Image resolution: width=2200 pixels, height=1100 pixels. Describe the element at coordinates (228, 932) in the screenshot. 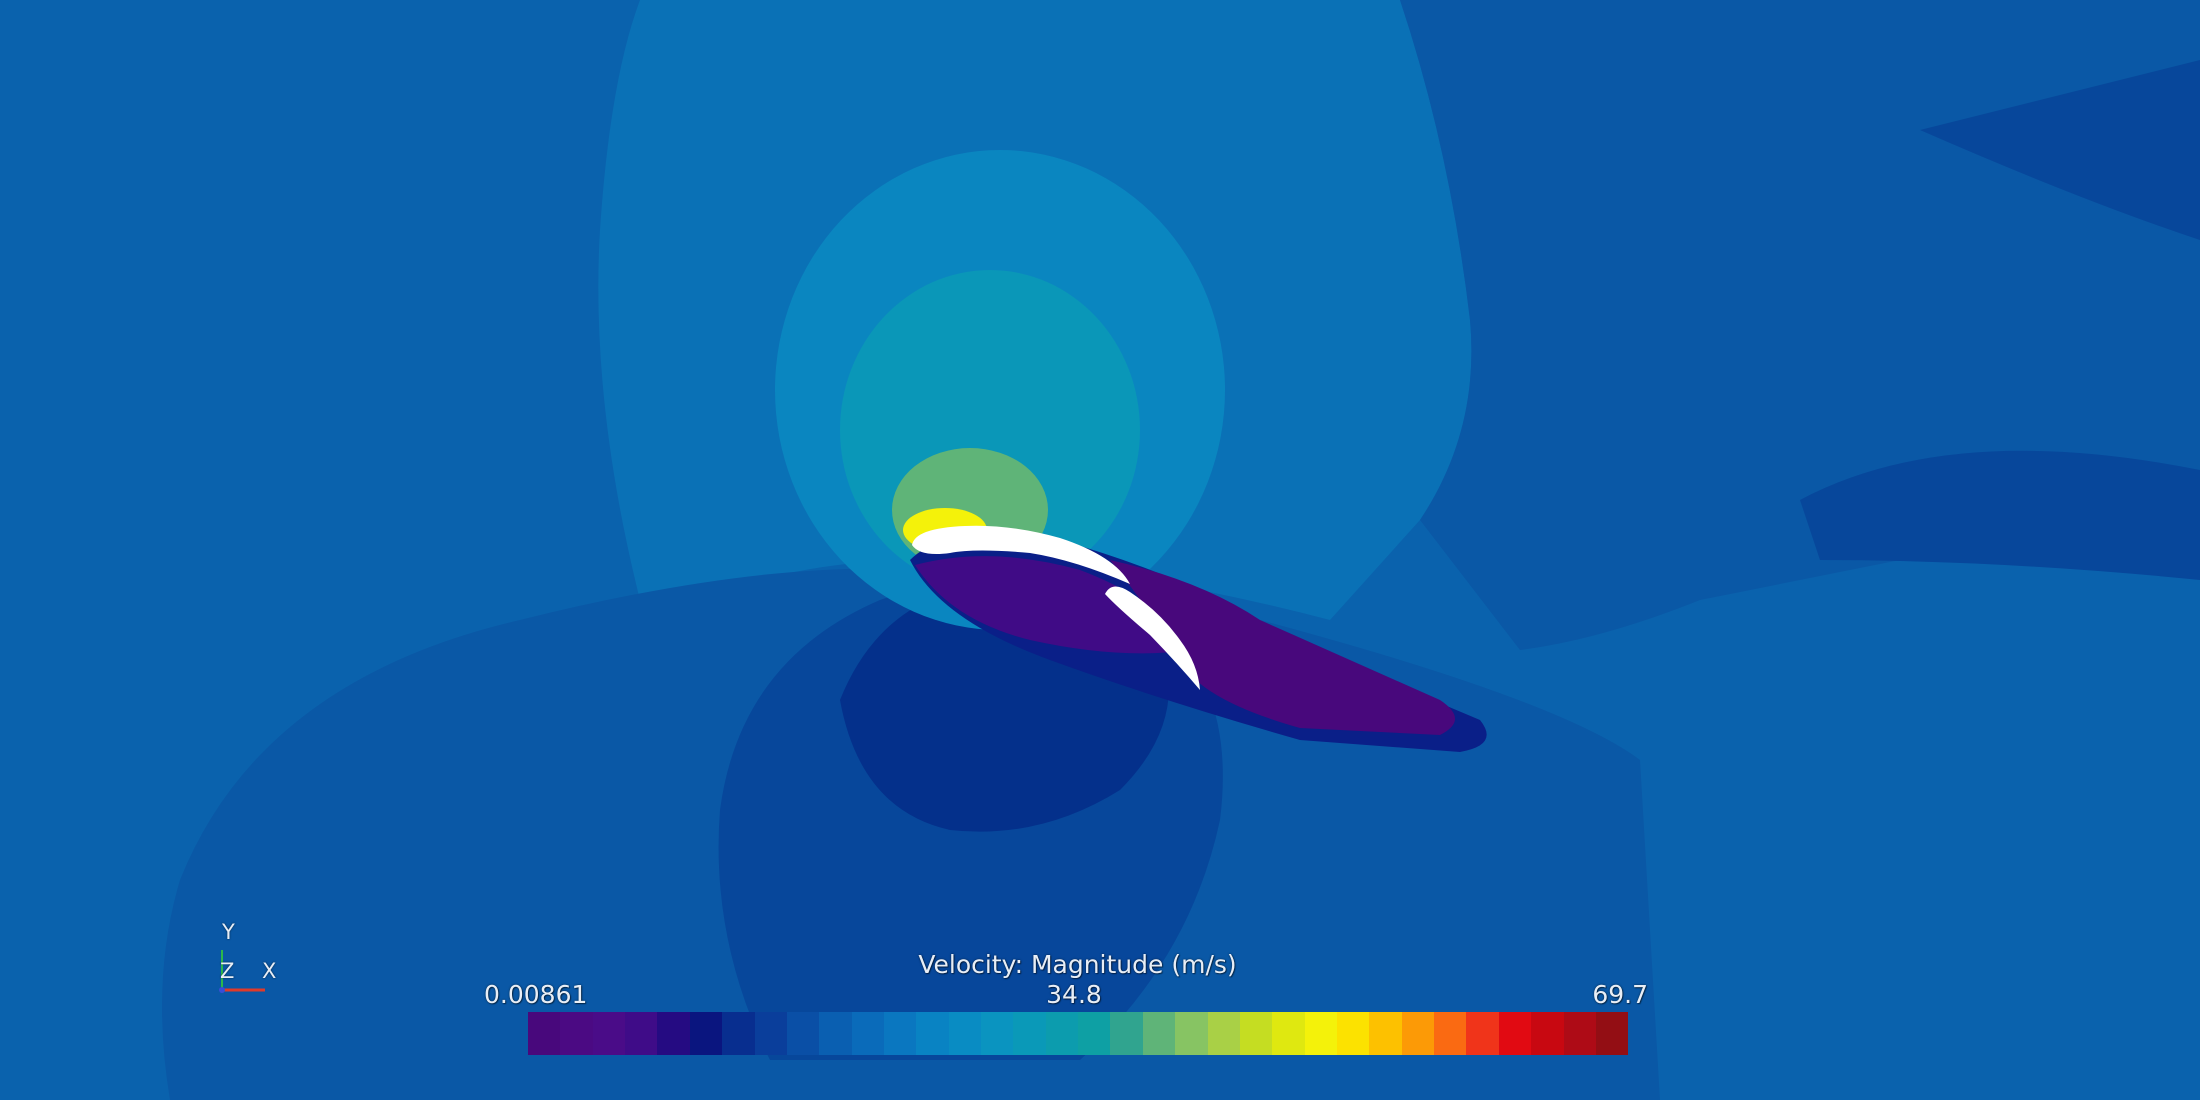

I see `axis-y-label: Y` at that location.